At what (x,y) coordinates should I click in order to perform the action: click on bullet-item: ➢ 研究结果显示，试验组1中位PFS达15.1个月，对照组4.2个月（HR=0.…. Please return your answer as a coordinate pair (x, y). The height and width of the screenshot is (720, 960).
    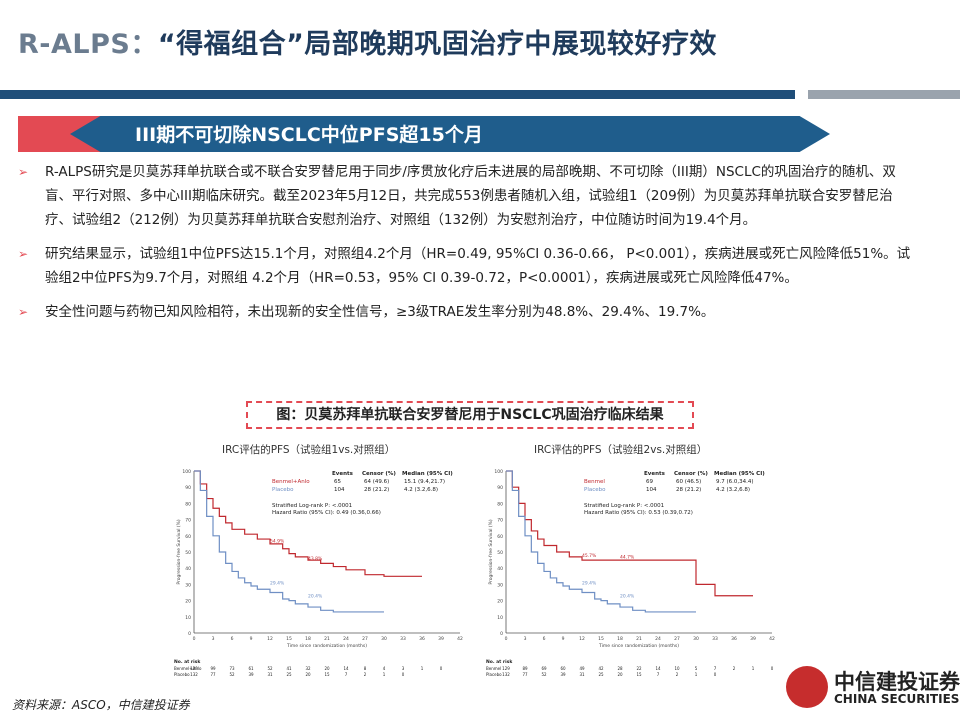
    Looking at the image, I should click on (468, 266).